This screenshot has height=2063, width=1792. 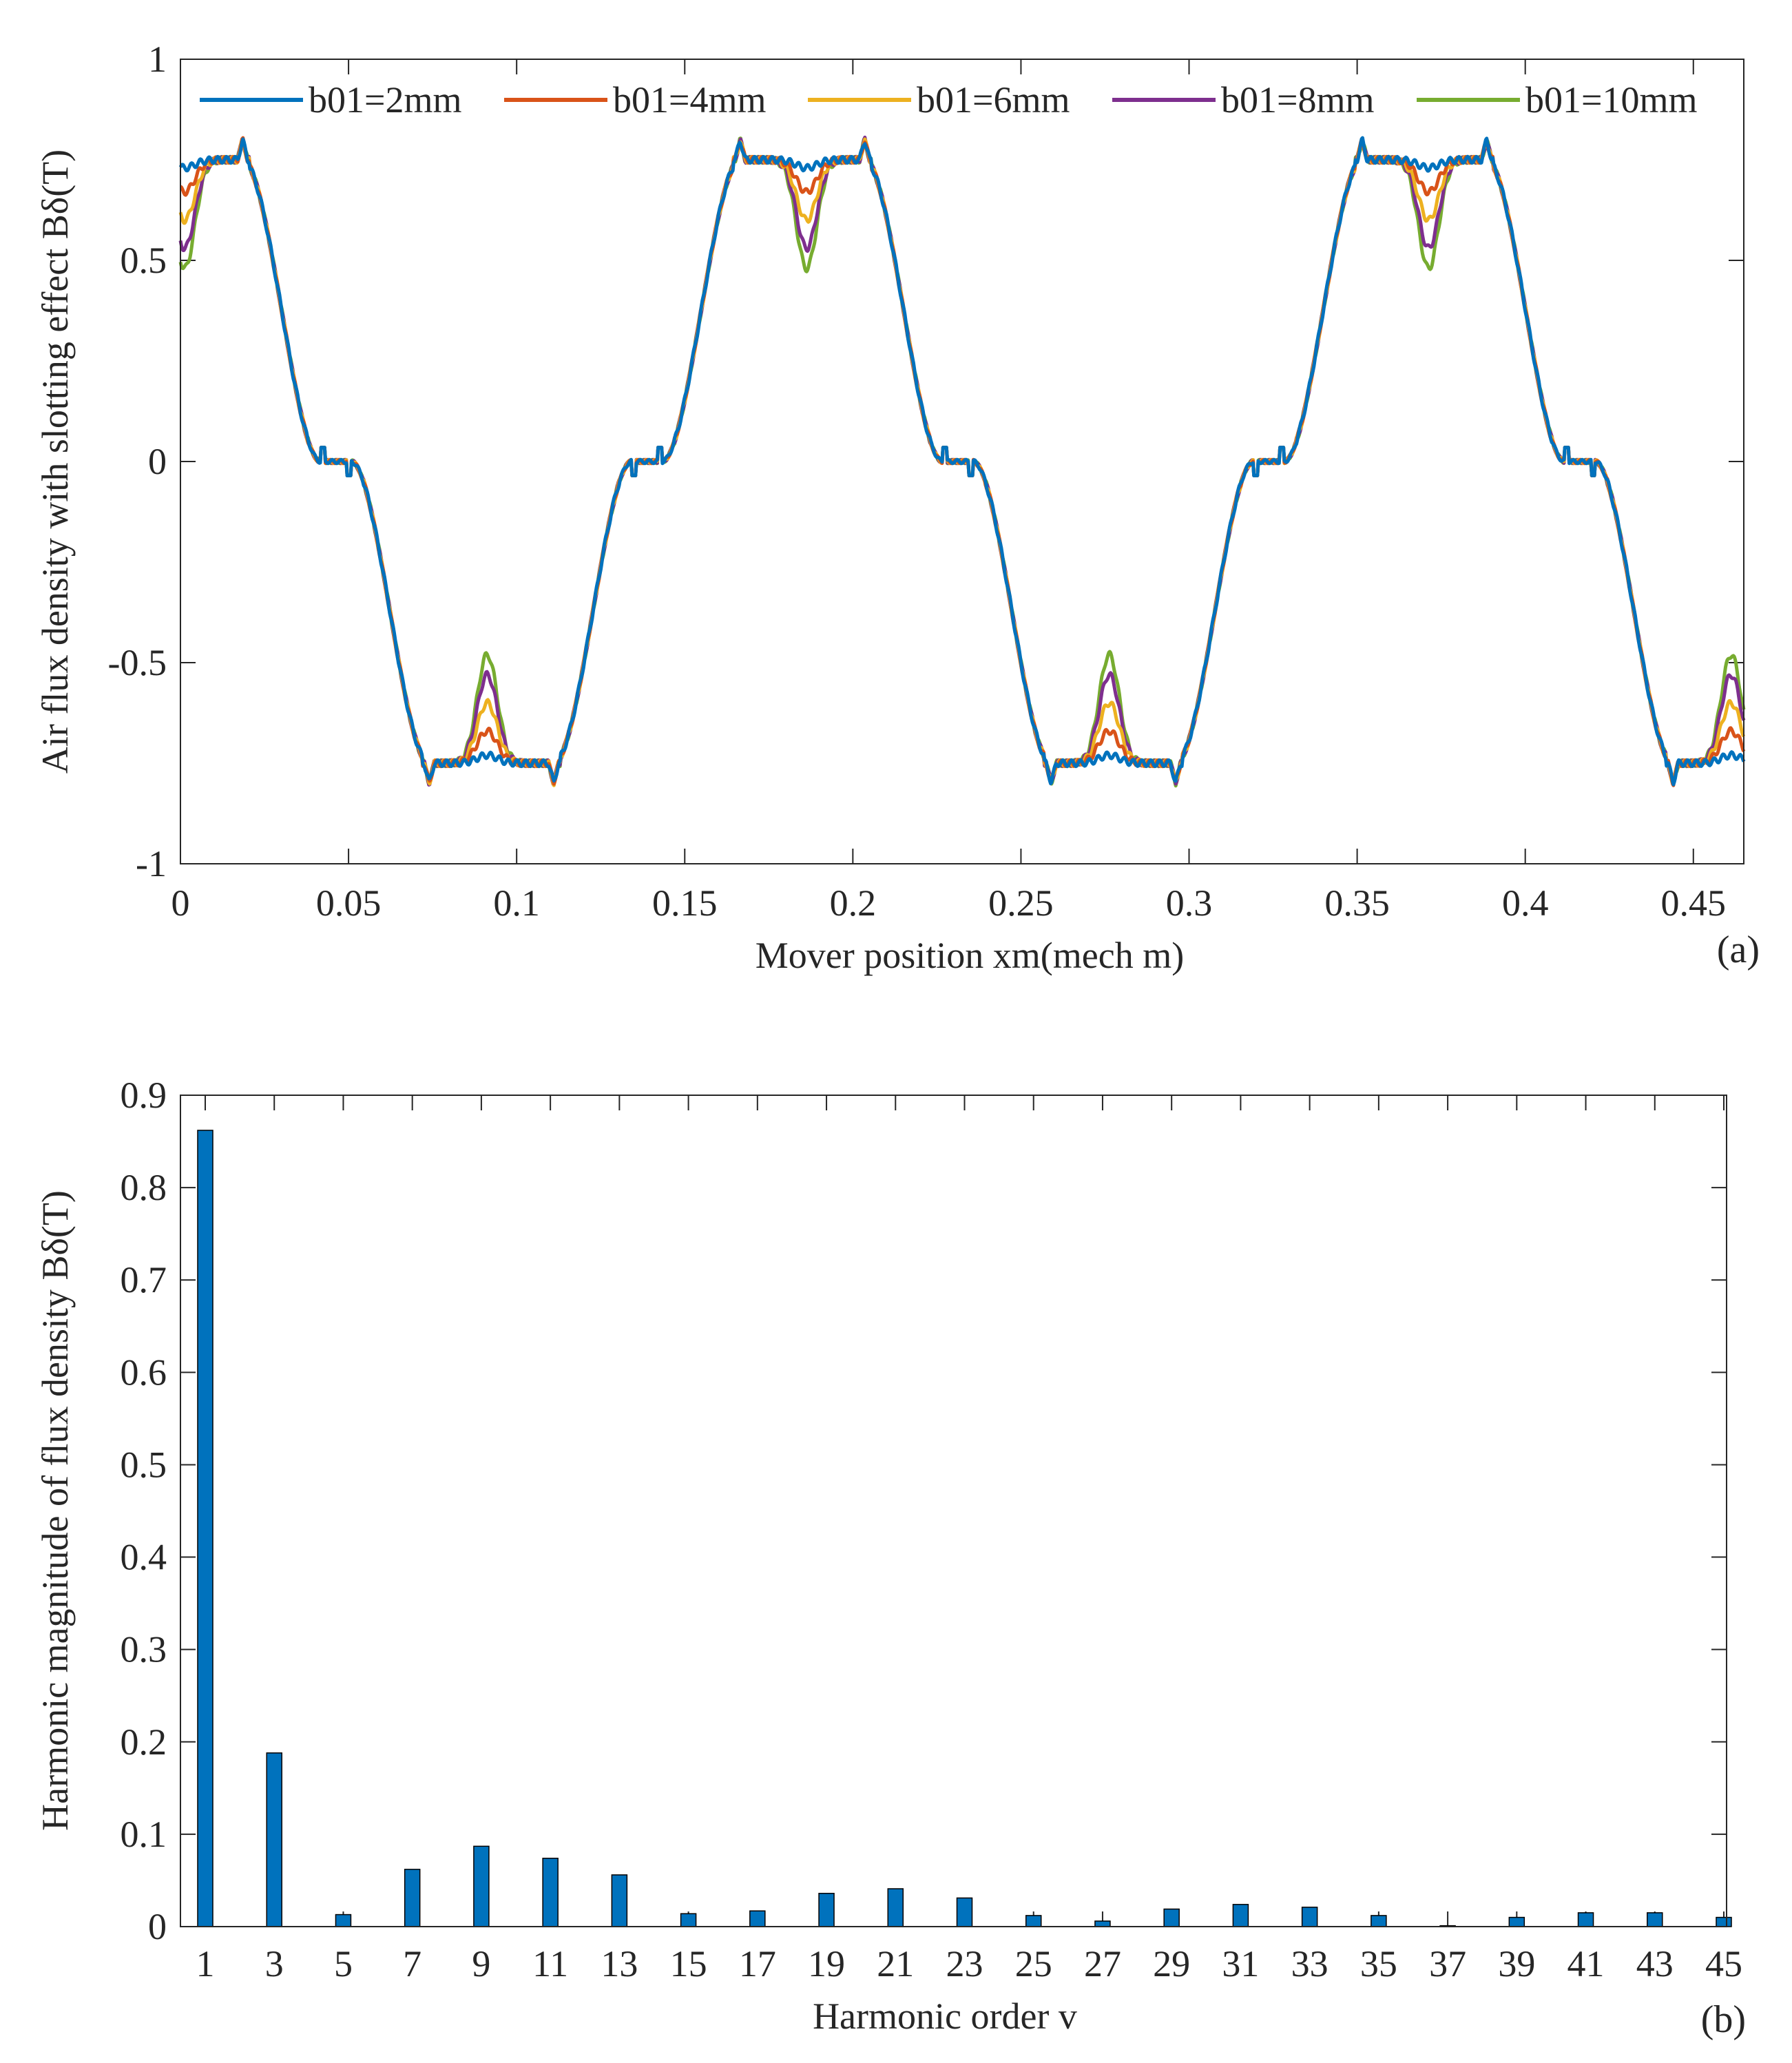 I want to click on bar-h17, so click(x=757, y=1918).